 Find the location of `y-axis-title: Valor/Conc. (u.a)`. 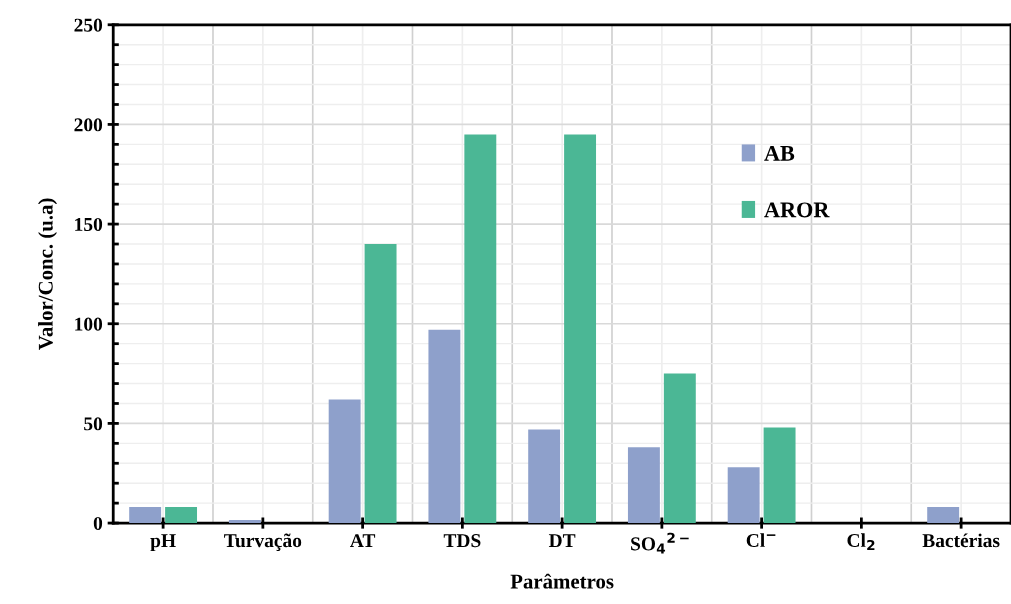

y-axis-title: Valor/Conc. (u.a) is located at coordinates (47, 274).